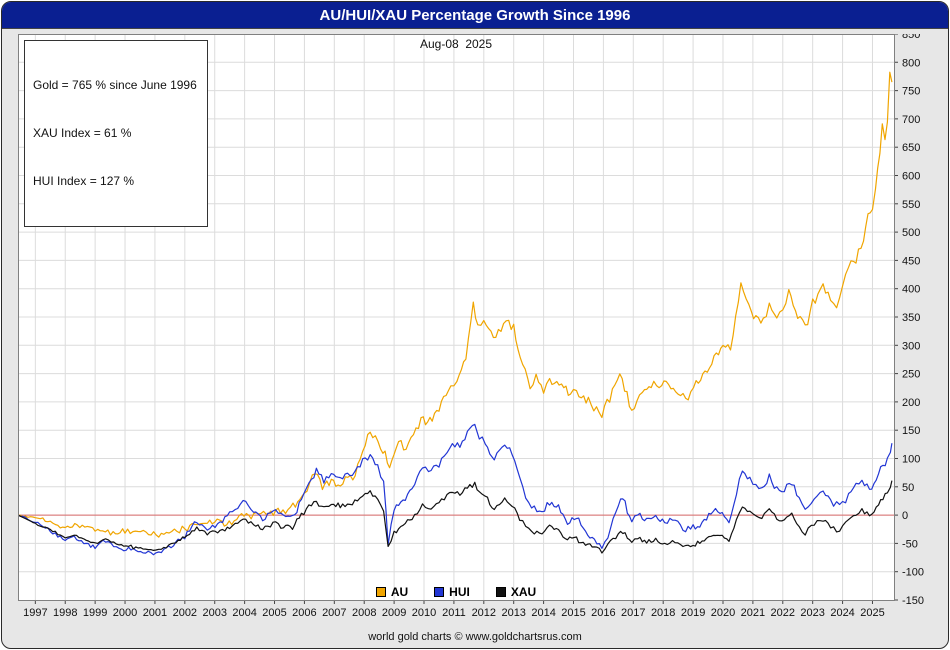  I want to click on svg-text: 2018, so click(663, 613).